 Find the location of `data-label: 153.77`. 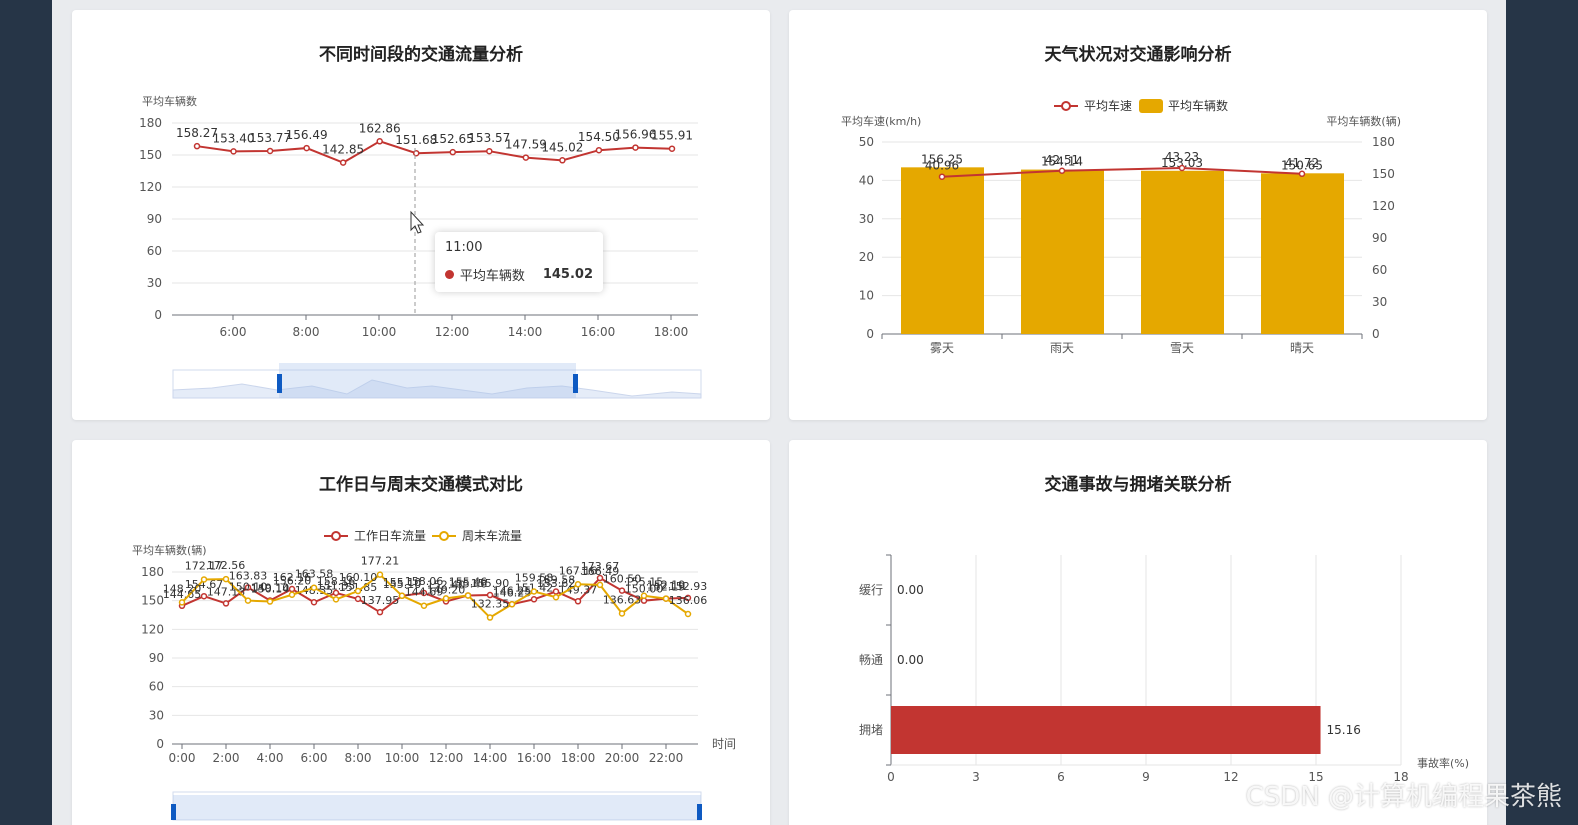

data-label: 153.77 is located at coordinates (270, 138).